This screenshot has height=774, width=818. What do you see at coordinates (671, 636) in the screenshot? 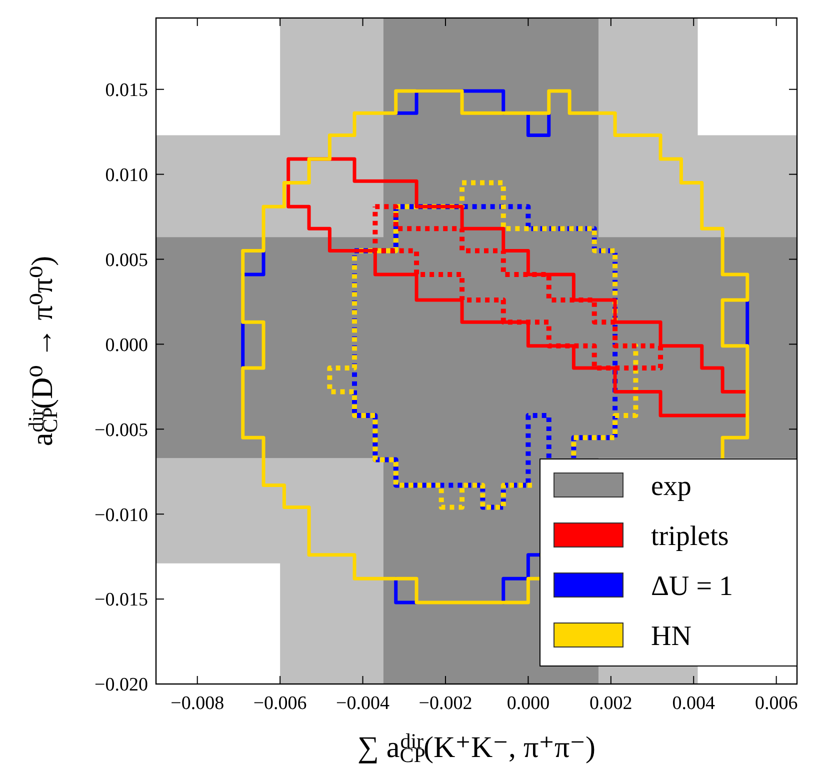
I see `legend-label: HN` at bounding box center [671, 636].